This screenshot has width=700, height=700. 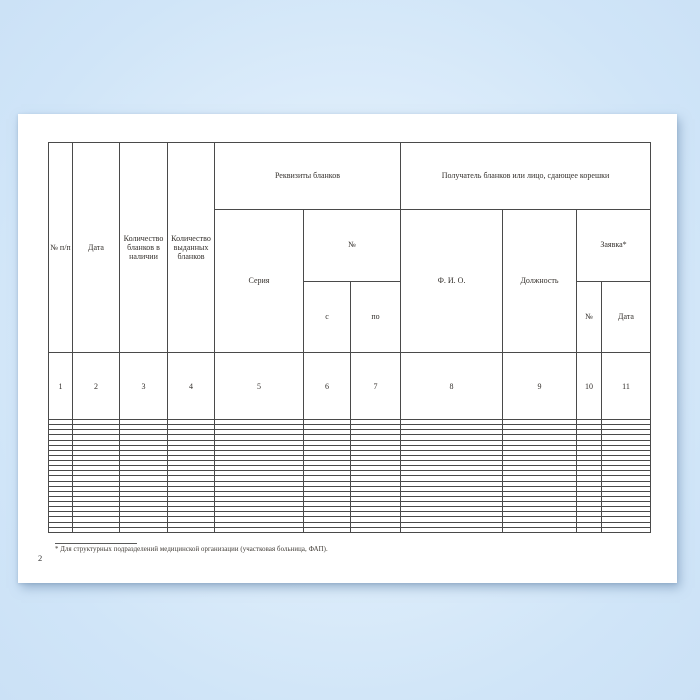 What do you see at coordinates (40, 558) in the screenshot?
I see `page-number: 2` at bounding box center [40, 558].